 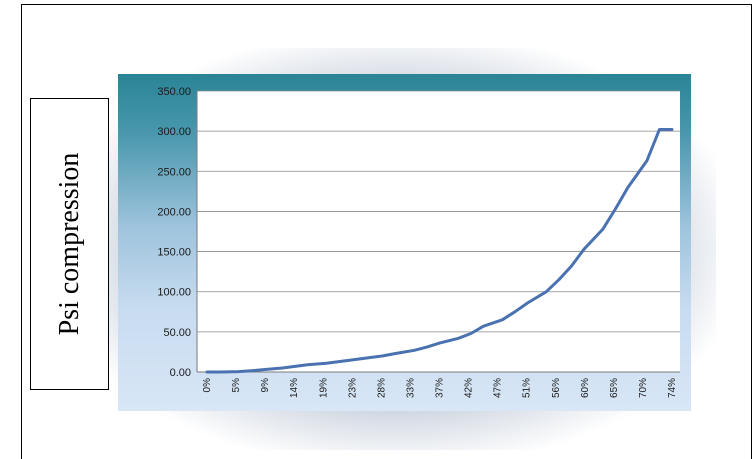 What do you see at coordinates (323, 388) in the screenshot?
I see `x-tick-label: 19%` at bounding box center [323, 388].